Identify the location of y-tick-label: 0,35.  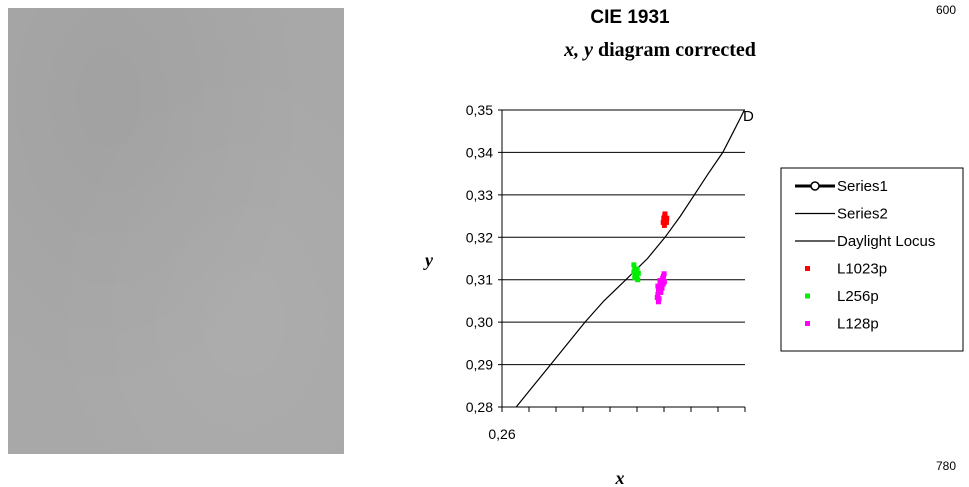
(479, 110).